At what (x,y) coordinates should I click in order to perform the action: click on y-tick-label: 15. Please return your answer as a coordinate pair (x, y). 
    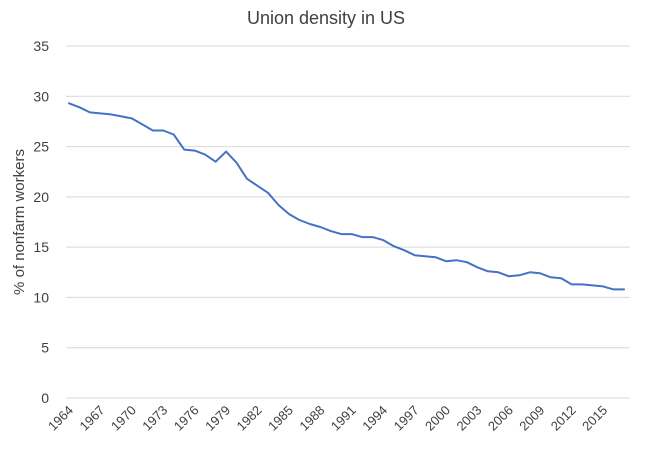
    Looking at the image, I should click on (41, 247).